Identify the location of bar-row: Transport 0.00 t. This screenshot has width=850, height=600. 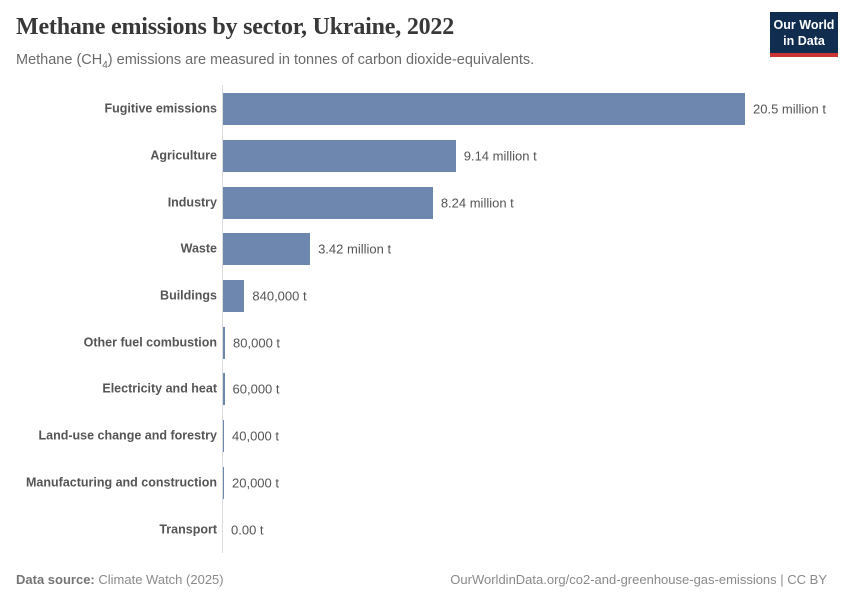
(425, 529).